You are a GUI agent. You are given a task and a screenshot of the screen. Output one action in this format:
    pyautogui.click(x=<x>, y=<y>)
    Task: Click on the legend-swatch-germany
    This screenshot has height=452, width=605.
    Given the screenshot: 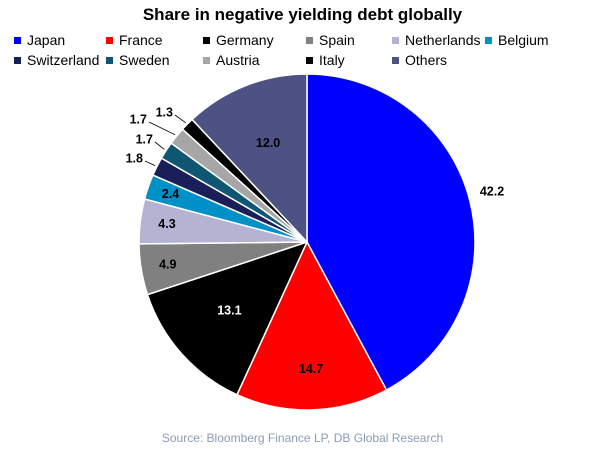 What is the action you would take?
    pyautogui.click(x=206, y=40)
    